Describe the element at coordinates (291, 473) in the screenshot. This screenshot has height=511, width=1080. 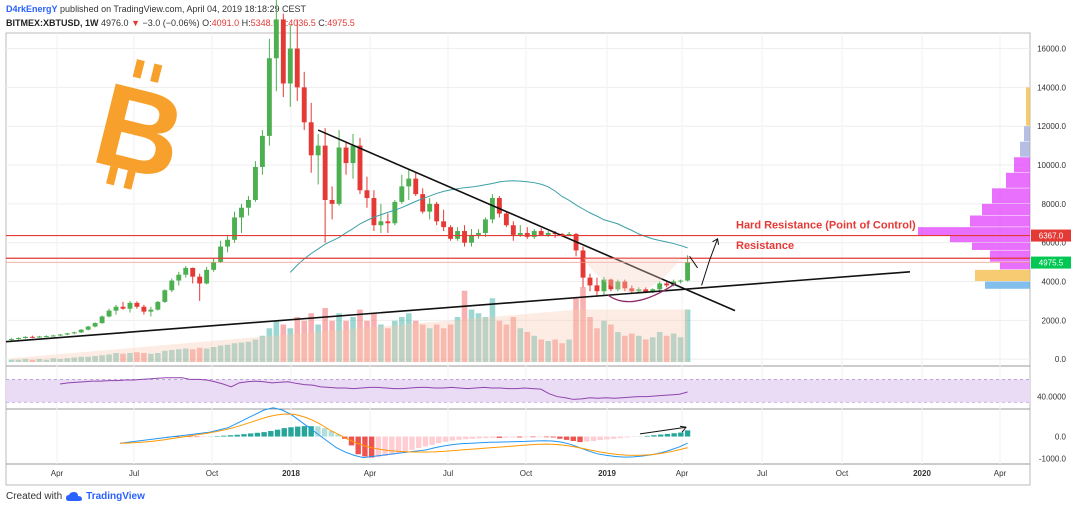
I see `x-tick-label: 2018` at that location.